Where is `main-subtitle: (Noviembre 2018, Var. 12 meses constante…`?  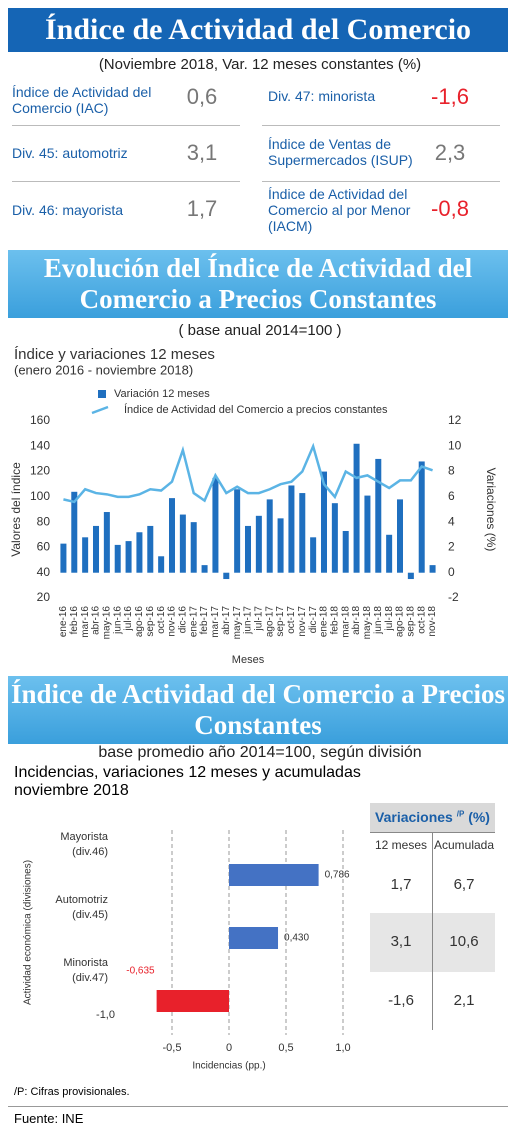 main-subtitle: (Noviembre 2018, Var. 12 meses constante… is located at coordinates (260, 64).